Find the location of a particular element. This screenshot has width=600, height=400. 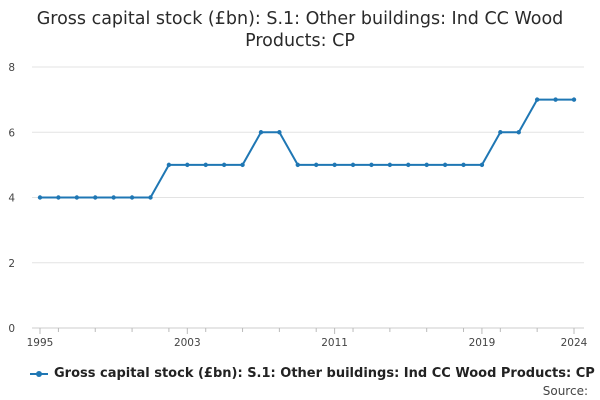

y-tick-label: 8 is located at coordinates (11, 68).